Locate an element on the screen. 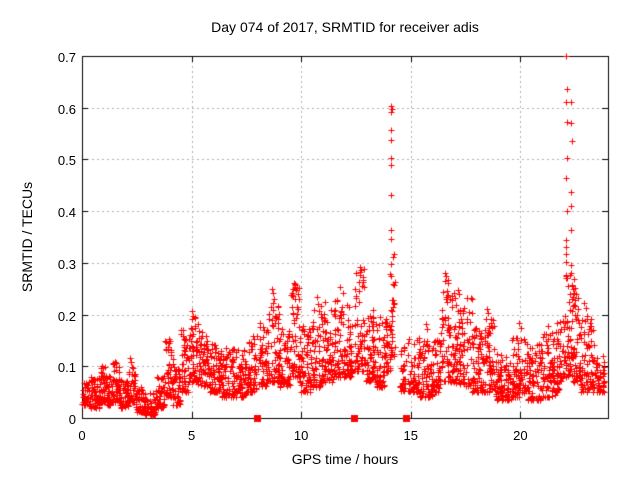 The image size is (640, 480). y-tick-label: 0.7 is located at coordinates (66, 57).